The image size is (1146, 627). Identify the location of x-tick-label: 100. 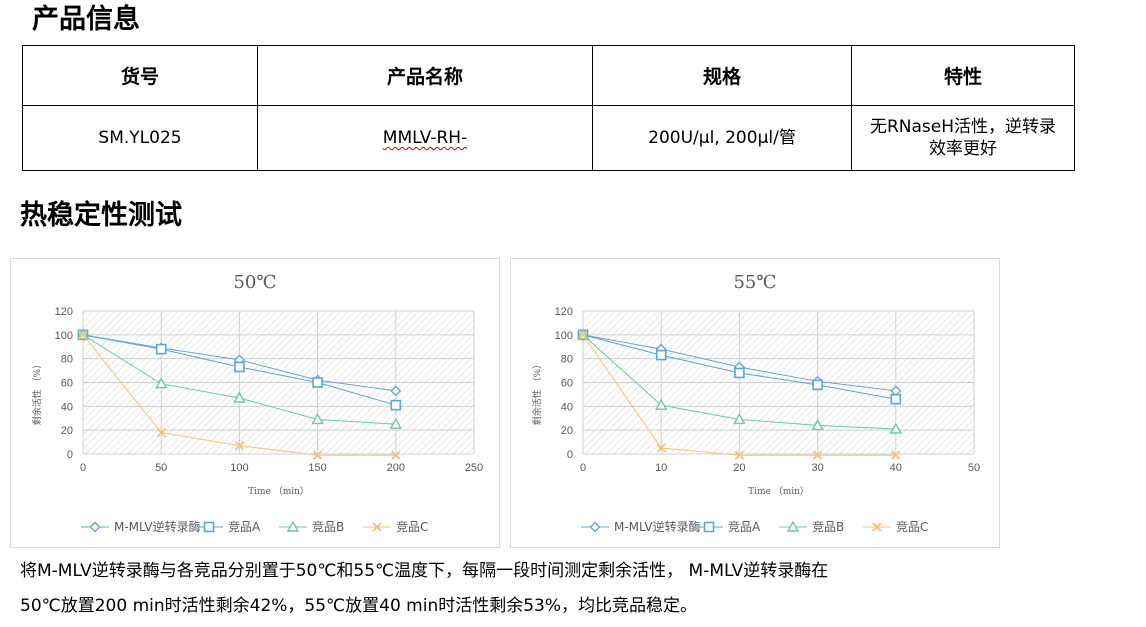
(239, 468).